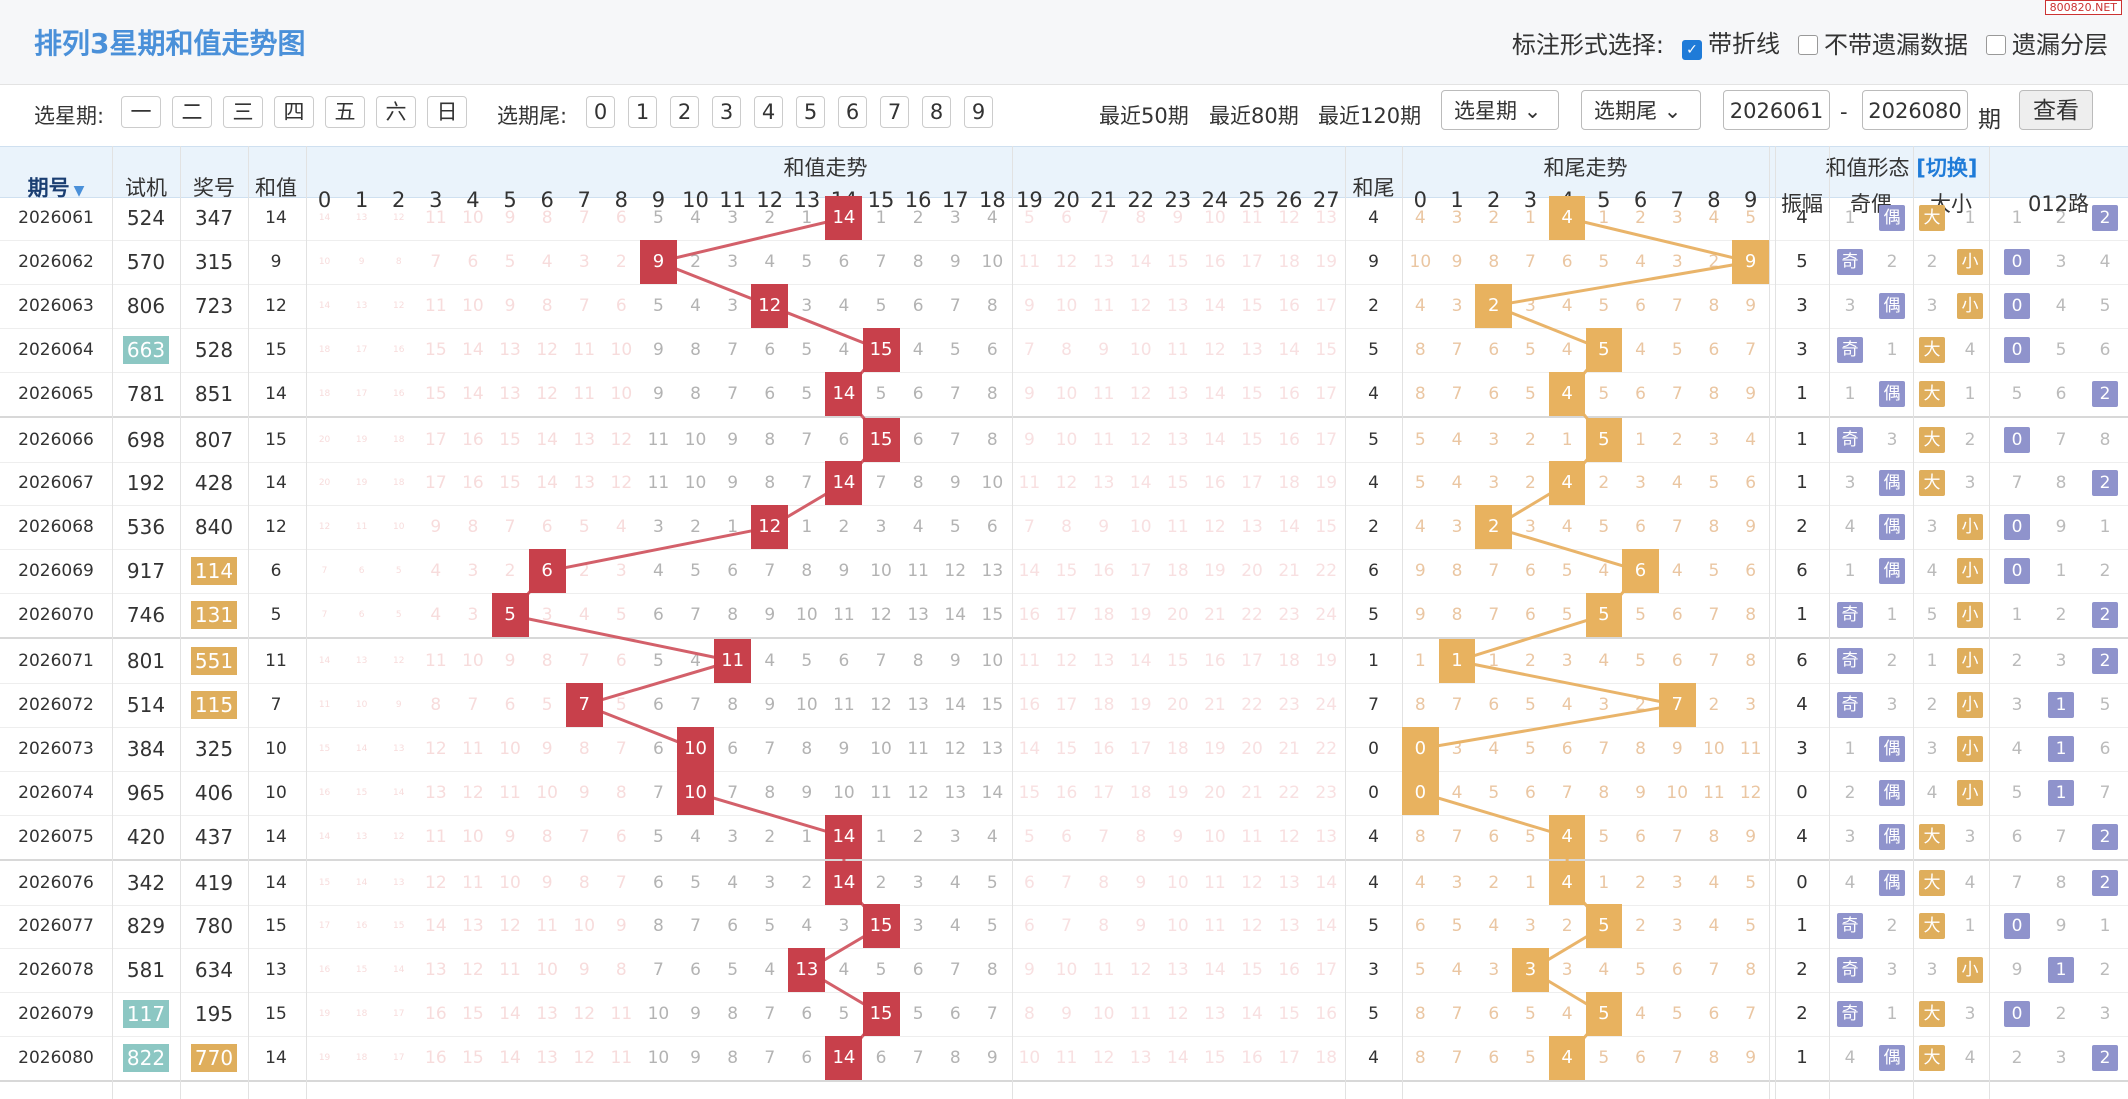  I want to click on route-1-cell: 2, so click(2061, 218).